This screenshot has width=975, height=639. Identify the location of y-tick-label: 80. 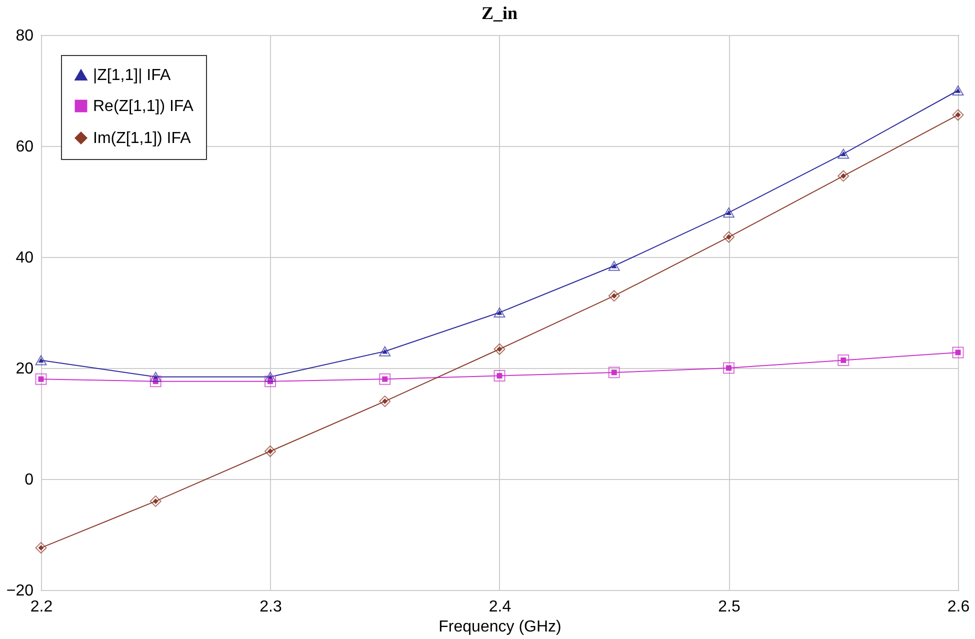
(25, 36).